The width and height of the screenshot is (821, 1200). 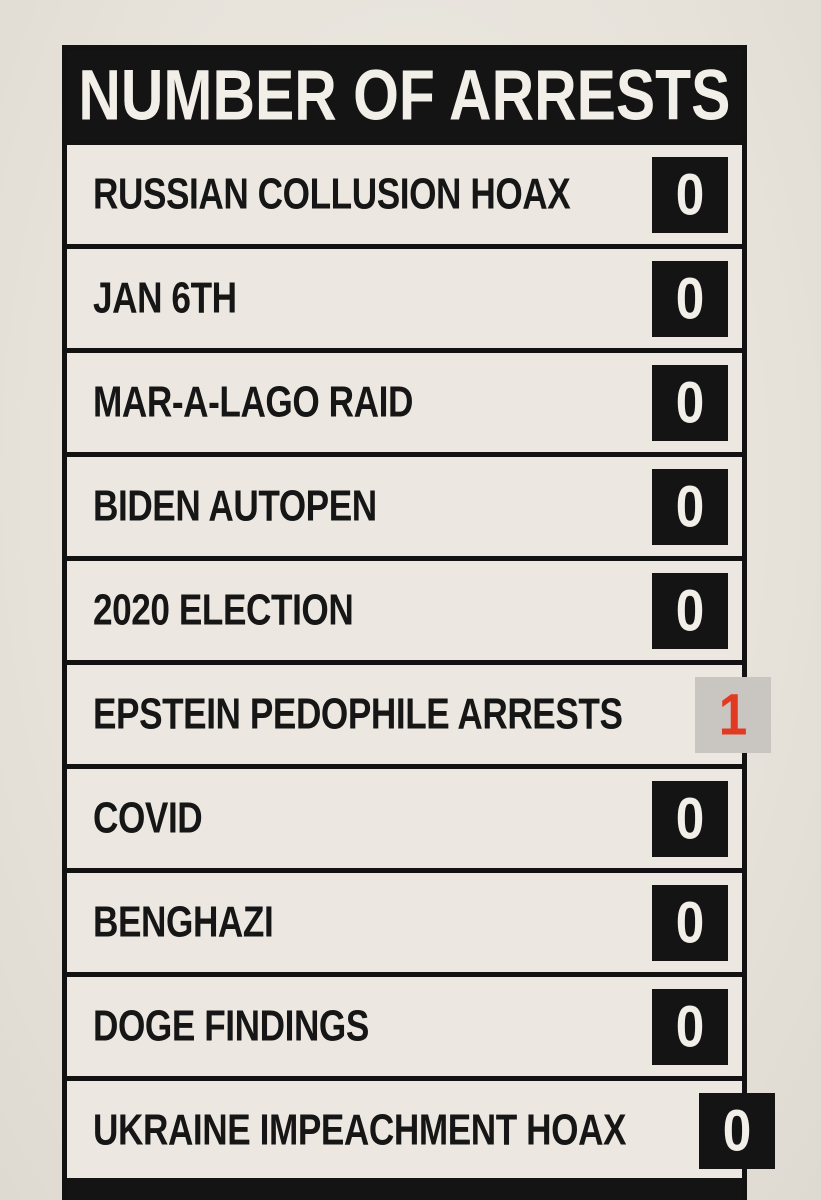 I want to click on row-label: 2020 ELECTION, so click(x=223, y=610).